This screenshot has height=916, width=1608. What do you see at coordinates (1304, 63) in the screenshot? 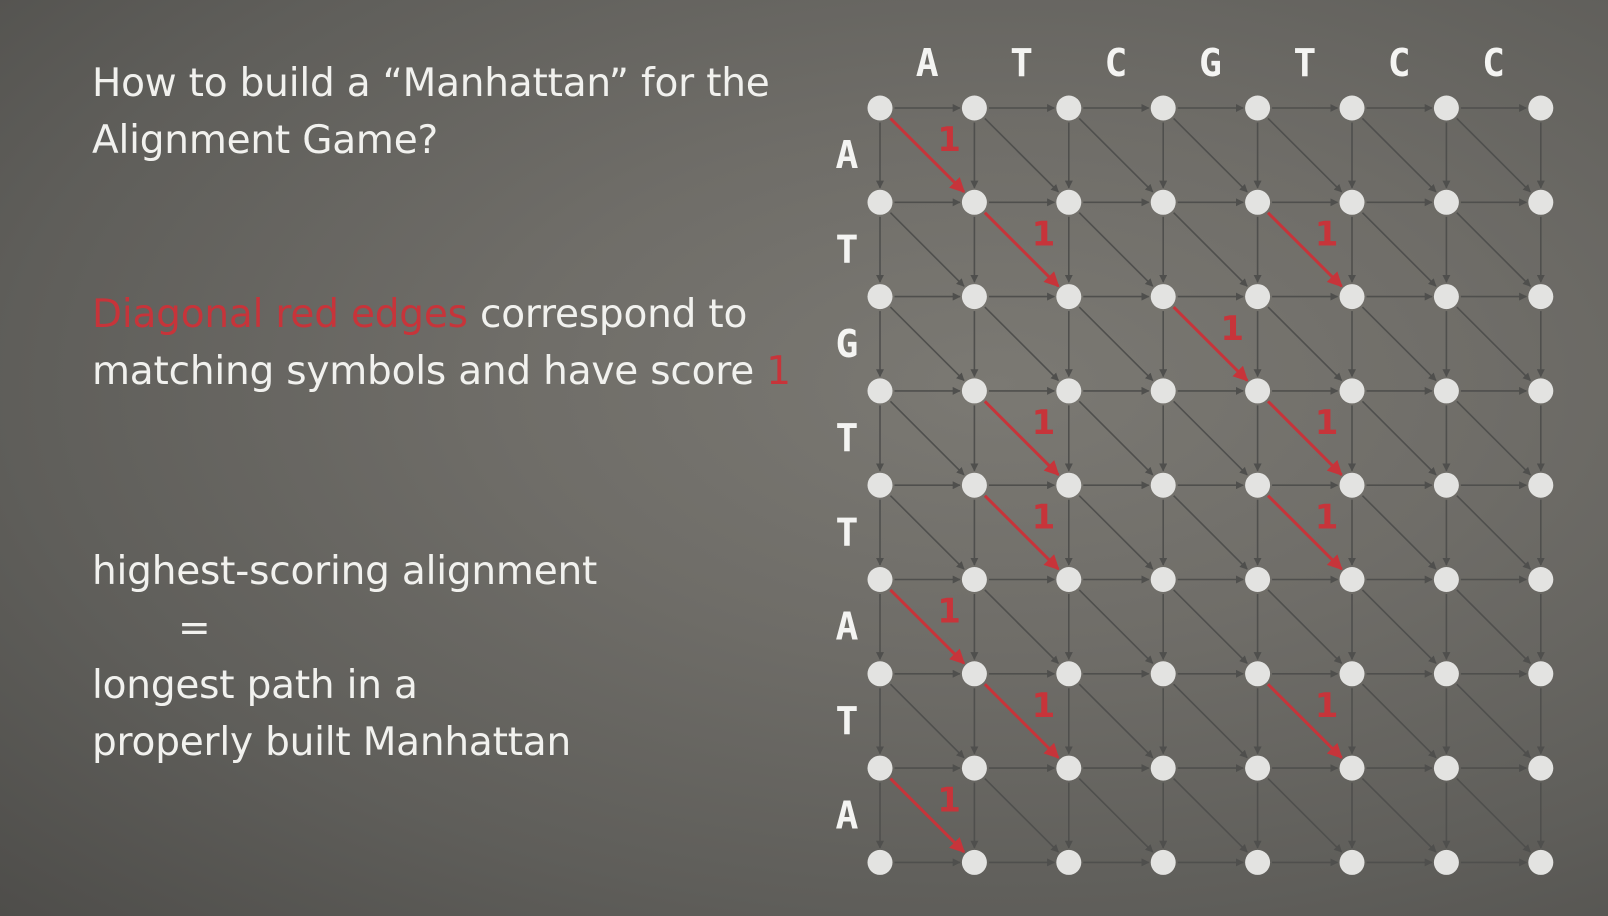
I see `top-sequence-letter: T` at bounding box center [1304, 63].